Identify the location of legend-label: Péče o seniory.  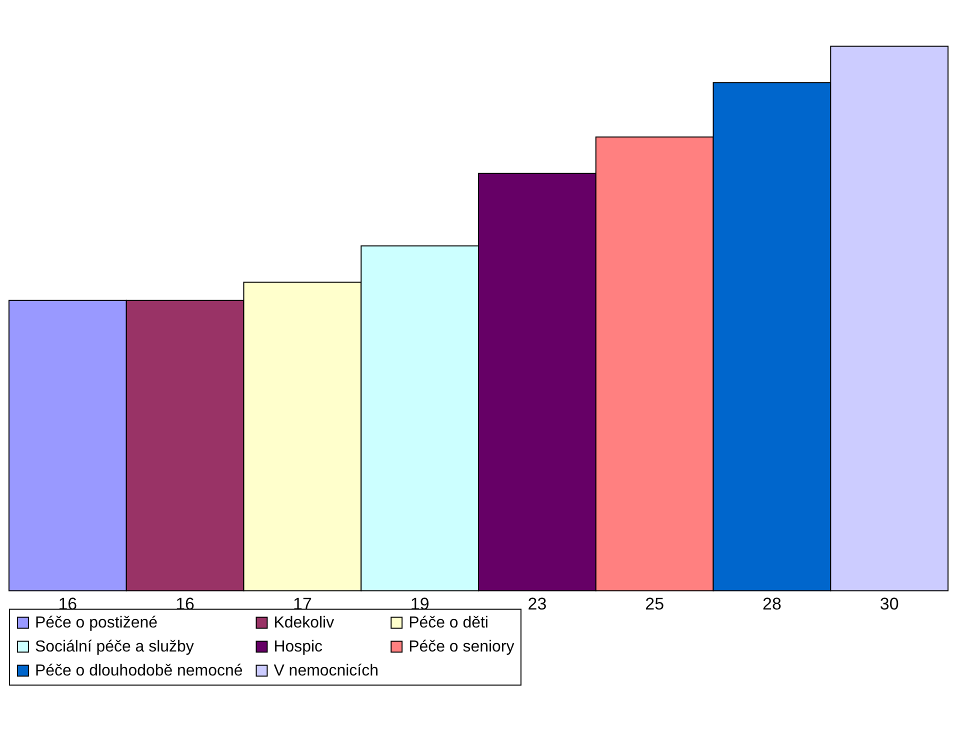
(461, 647).